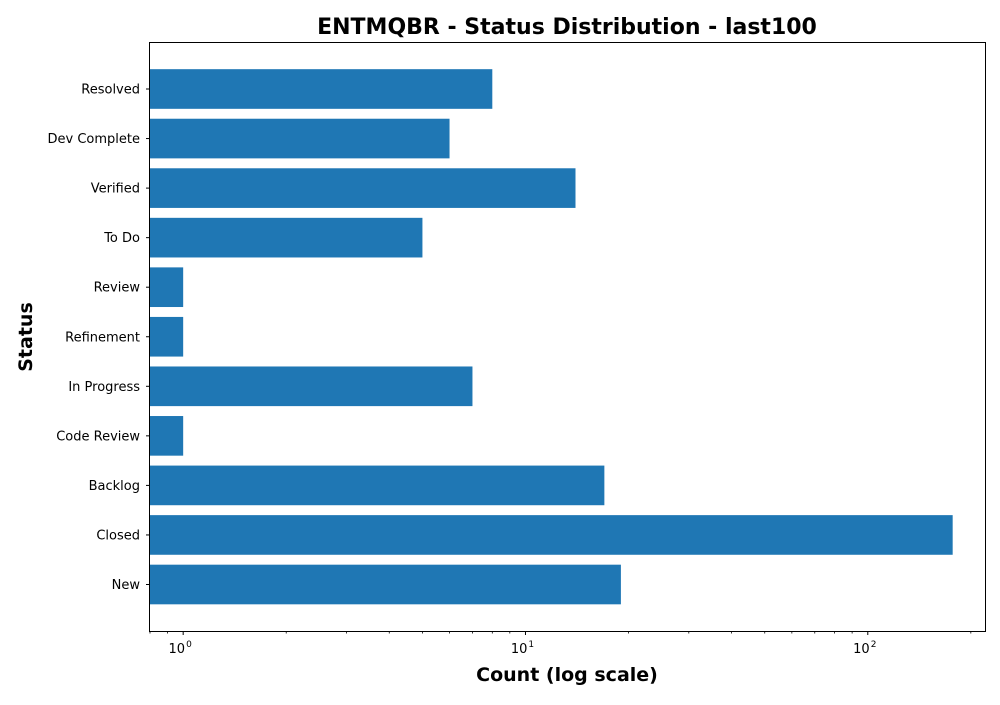 Image resolution: width=1000 pixels, height=705 pixels. What do you see at coordinates (117, 288) in the screenshot?
I see `y-tick-label: Review` at bounding box center [117, 288].